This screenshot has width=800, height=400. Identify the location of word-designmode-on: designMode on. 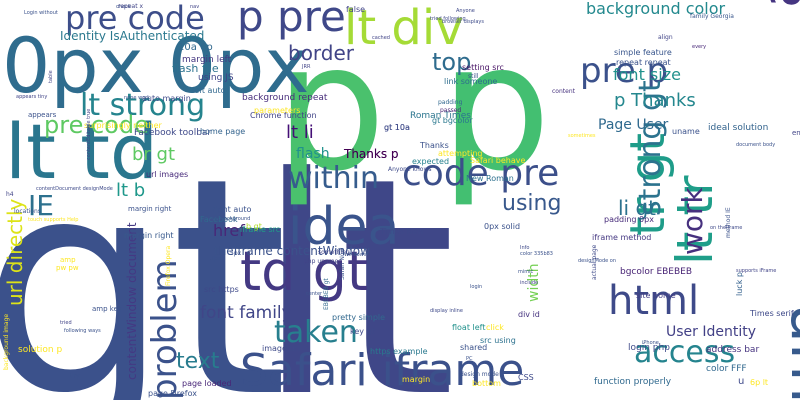
(597, 261).